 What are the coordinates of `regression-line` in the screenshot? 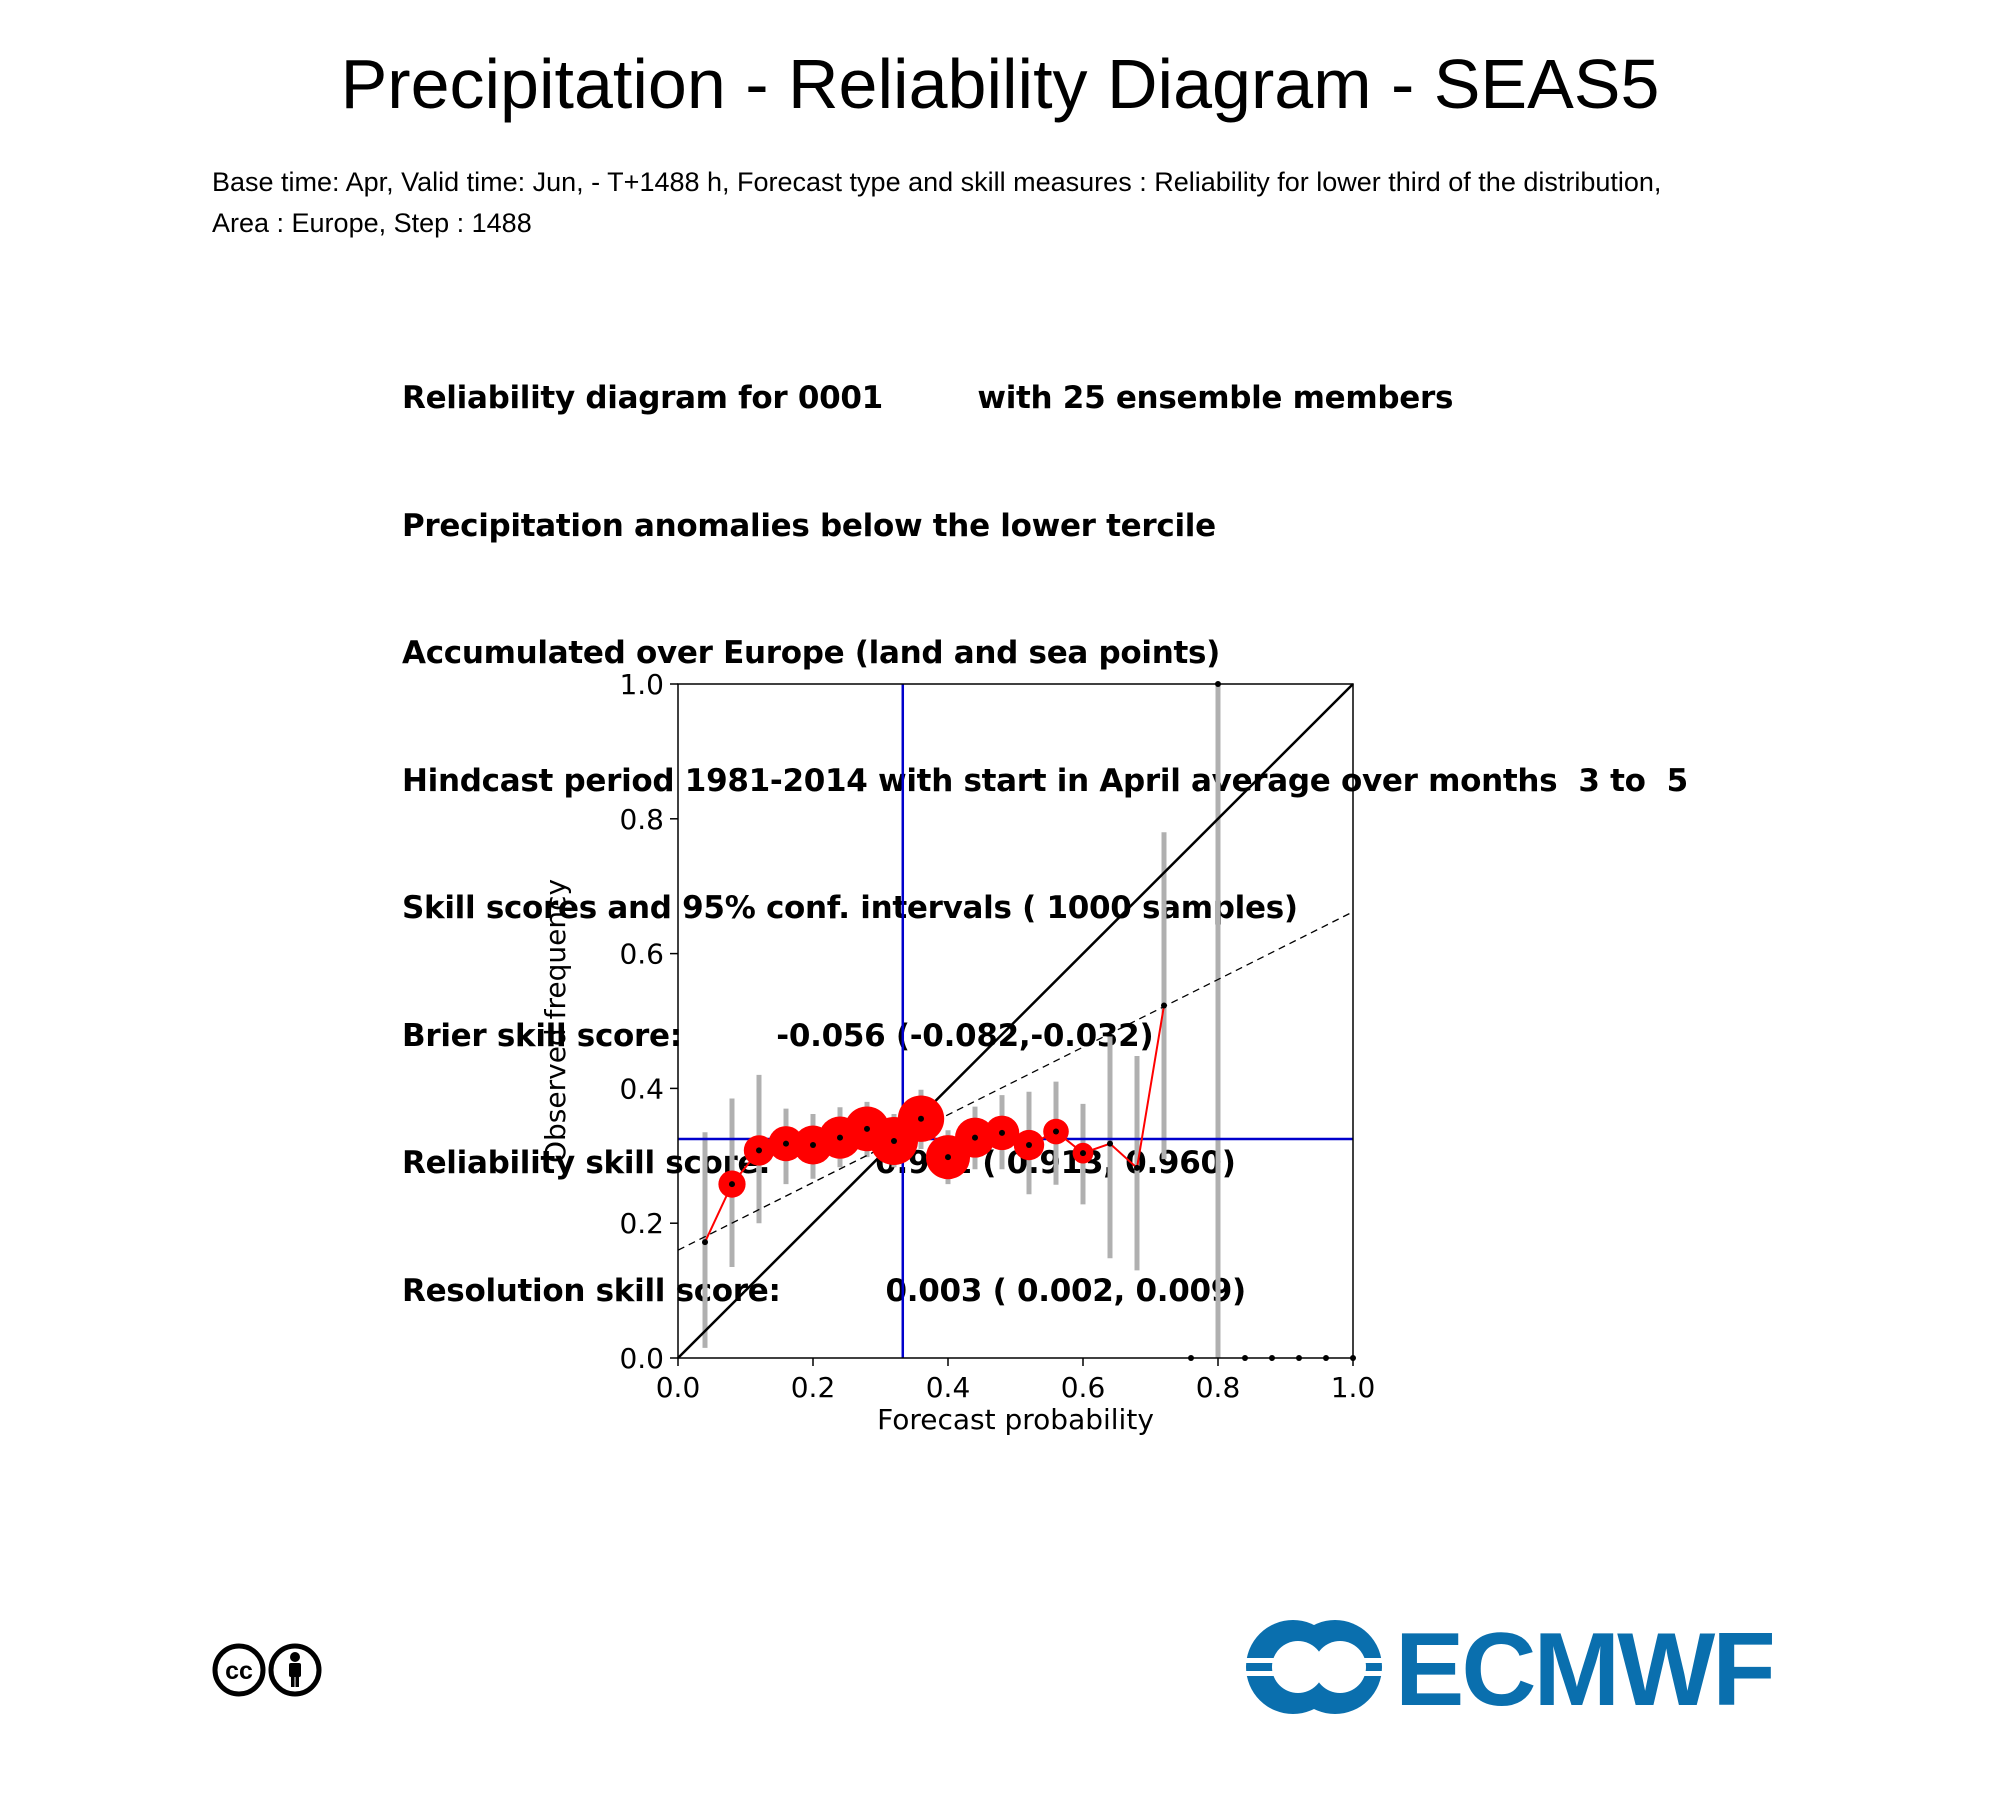 It's located at (1015, 1081).